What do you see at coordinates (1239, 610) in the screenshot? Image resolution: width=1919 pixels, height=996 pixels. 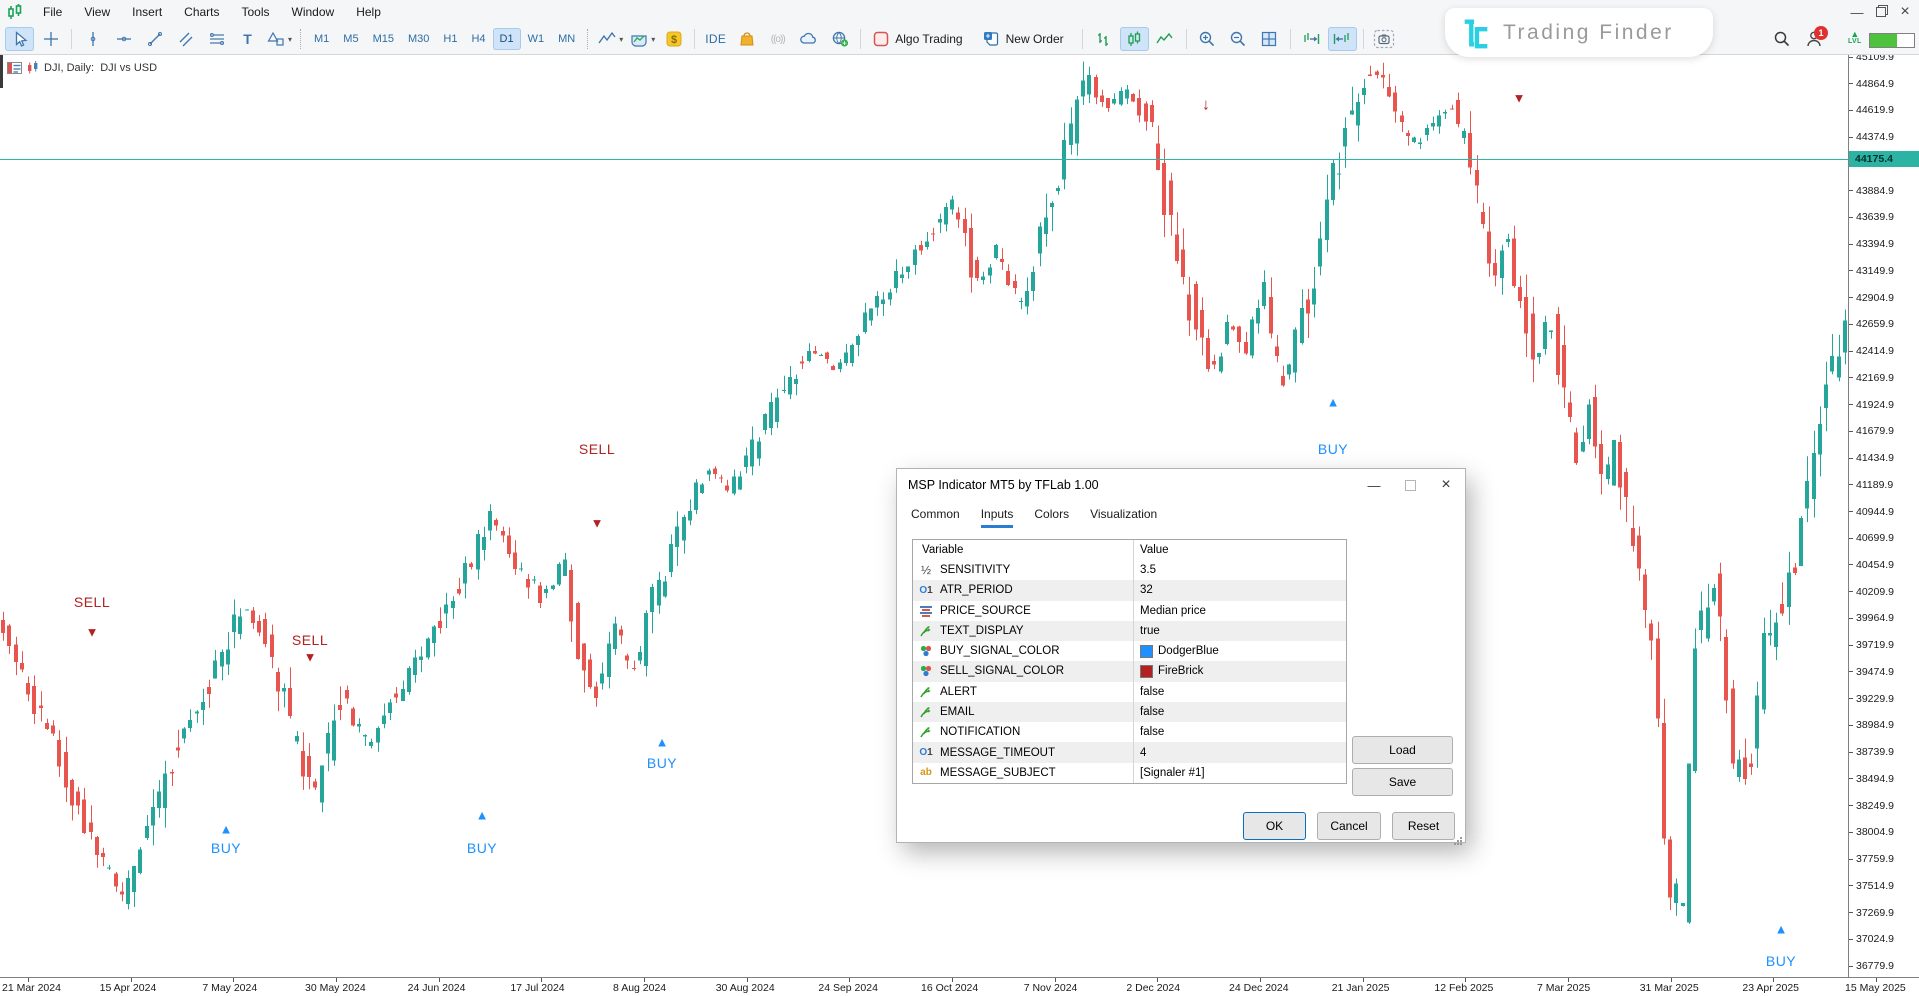 I see `variable-value: Median price` at bounding box center [1239, 610].